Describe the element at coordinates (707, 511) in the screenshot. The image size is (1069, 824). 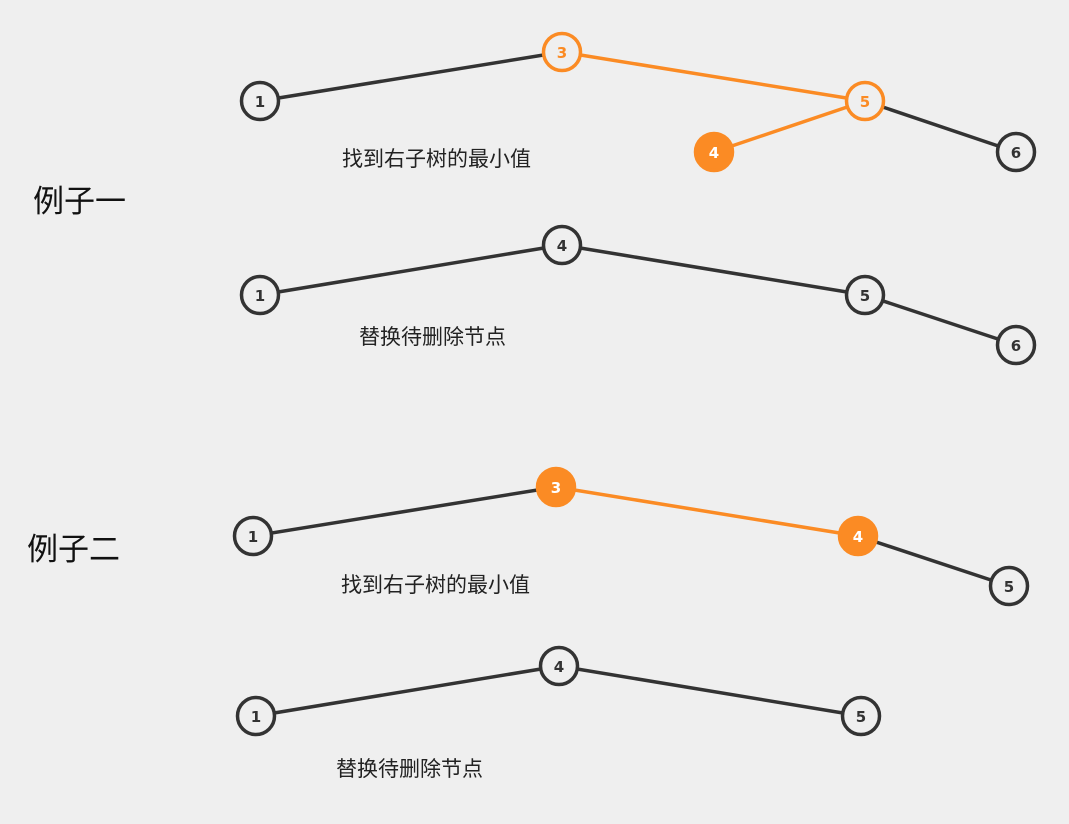
I see `edge-c3-c4` at that location.